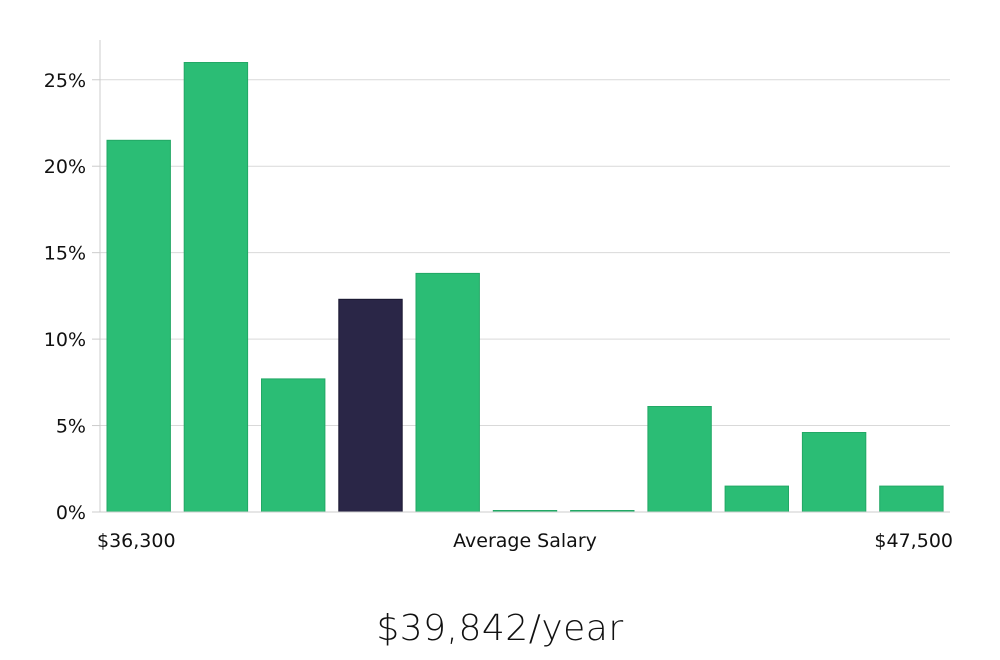  I want to click on histogram-bar-highlight, so click(370, 405).